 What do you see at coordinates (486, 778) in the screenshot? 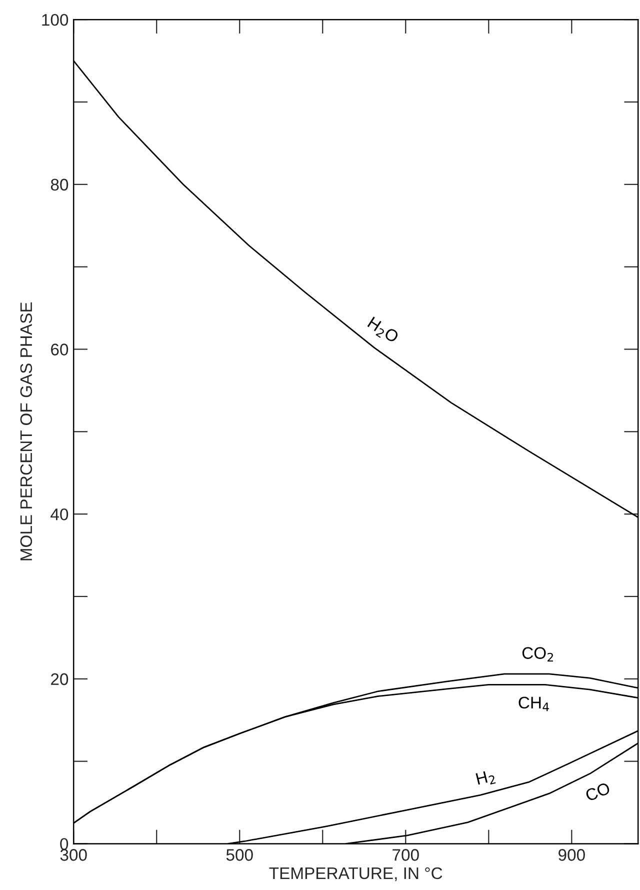
I see `text: H$_{2}$` at bounding box center [486, 778].